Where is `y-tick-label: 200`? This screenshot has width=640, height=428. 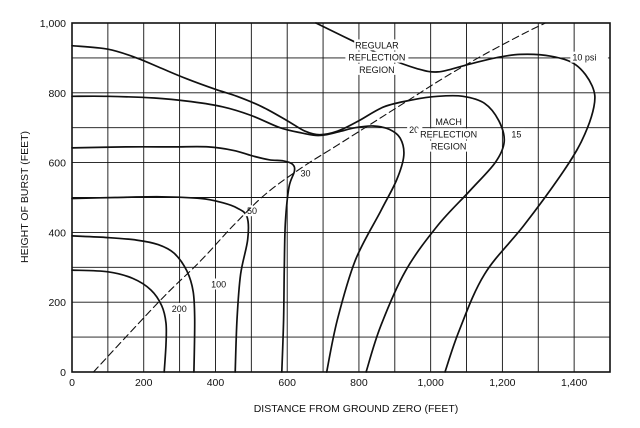 y-tick-label: 200 is located at coordinates (57, 303).